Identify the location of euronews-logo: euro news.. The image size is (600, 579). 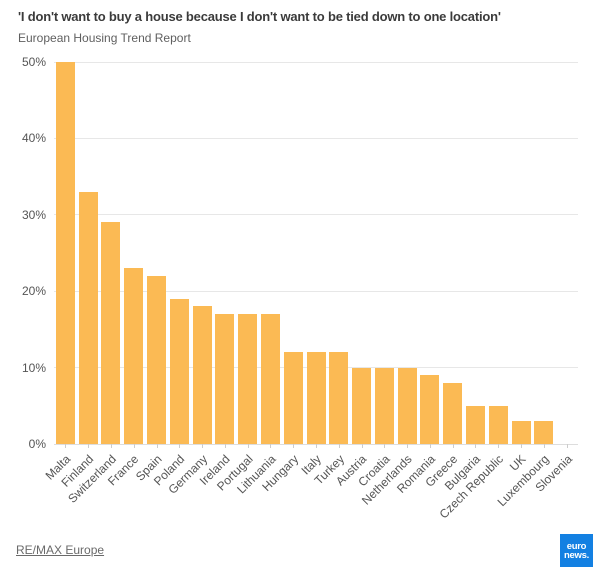
(576, 550).